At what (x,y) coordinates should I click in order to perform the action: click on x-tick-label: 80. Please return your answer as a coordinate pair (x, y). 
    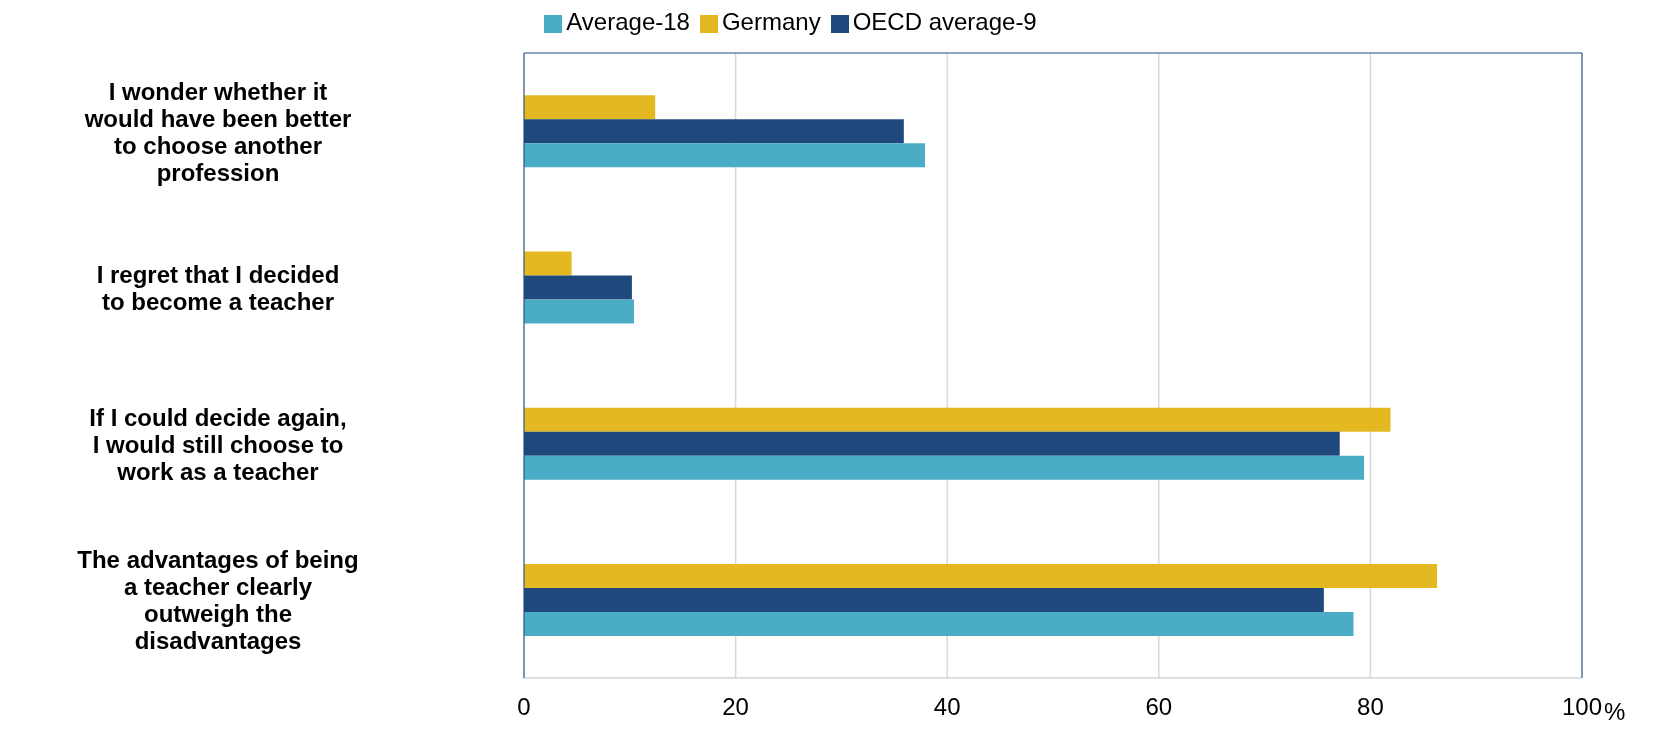
    Looking at the image, I should click on (1370, 707).